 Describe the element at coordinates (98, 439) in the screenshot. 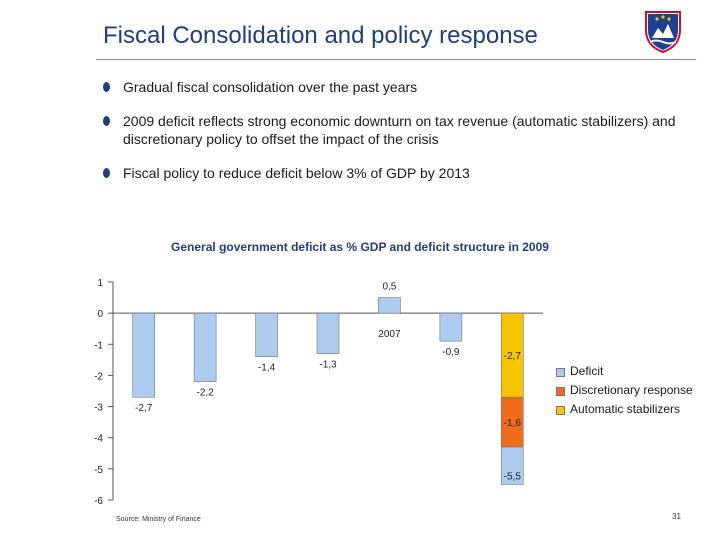

I see `y-tick-label: -4` at that location.